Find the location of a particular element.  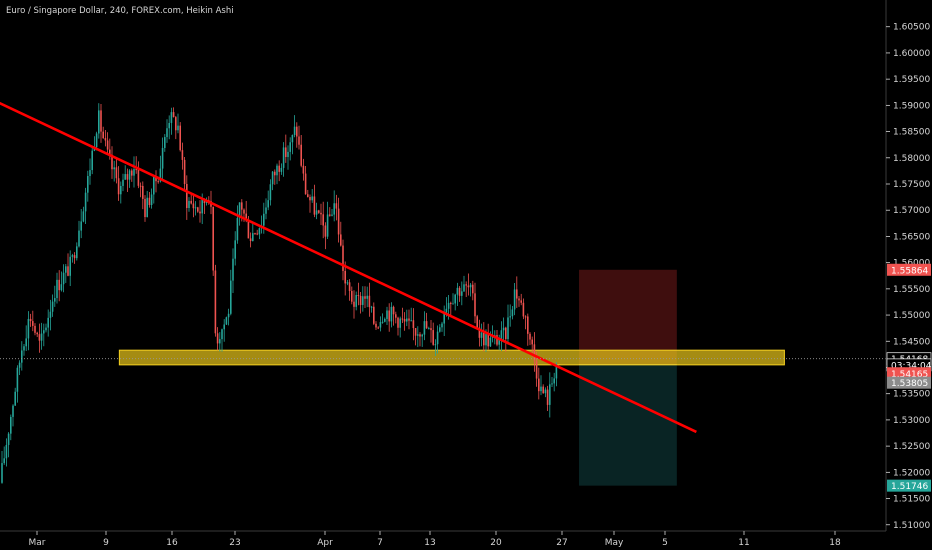

price-tick-label: 1.51500 is located at coordinates (911, 500).